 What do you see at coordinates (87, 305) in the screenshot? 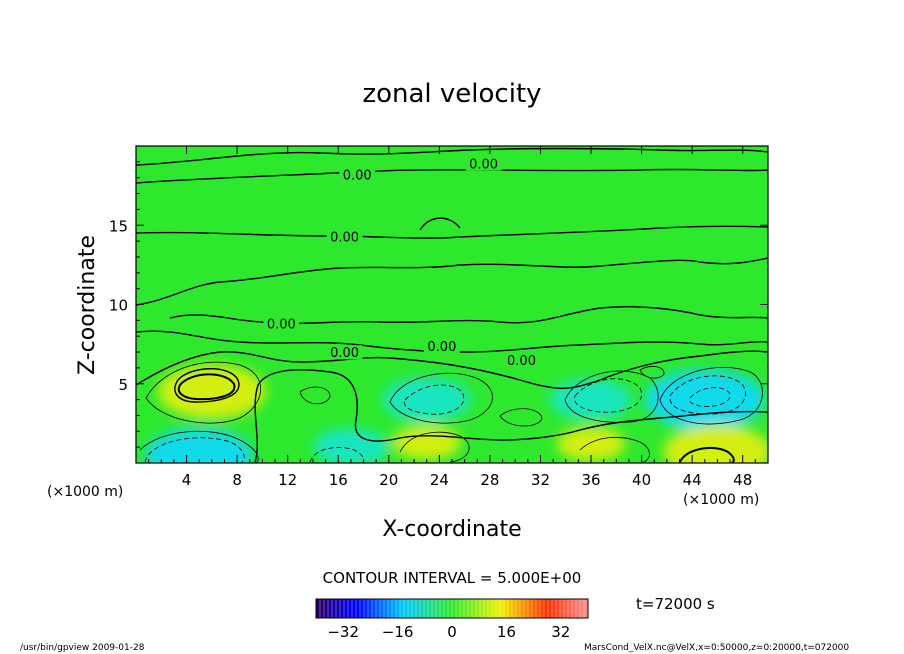
I see `y-axis-label: Z-coordinate` at bounding box center [87, 305].